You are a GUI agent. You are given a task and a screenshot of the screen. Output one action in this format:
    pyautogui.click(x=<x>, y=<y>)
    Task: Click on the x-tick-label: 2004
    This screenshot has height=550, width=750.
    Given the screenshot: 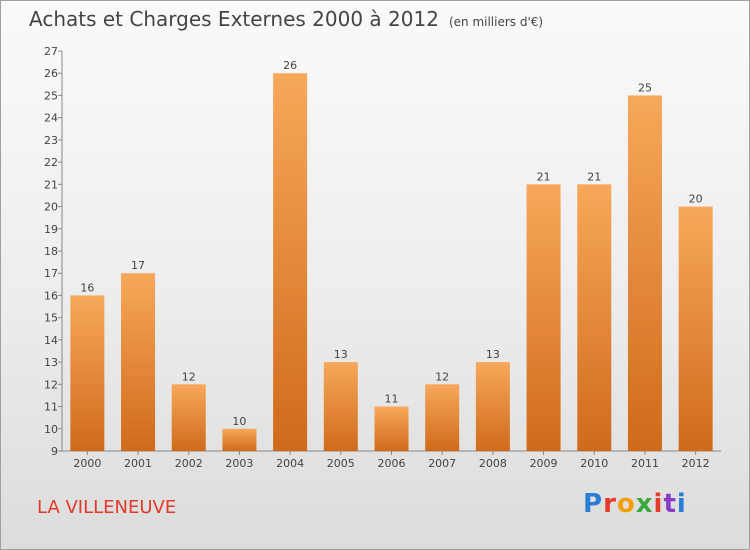 What is the action you would take?
    pyautogui.click(x=290, y=463)
    